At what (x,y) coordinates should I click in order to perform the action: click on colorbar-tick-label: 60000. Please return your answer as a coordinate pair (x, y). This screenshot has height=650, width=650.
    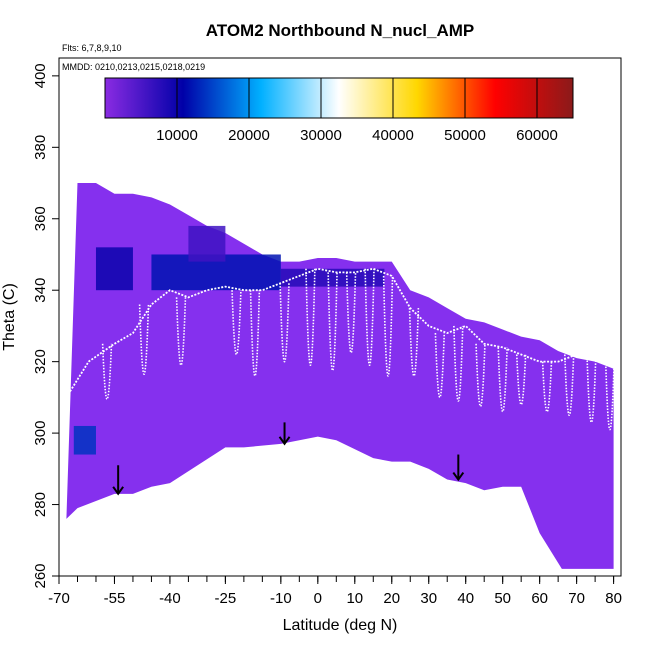
    Looking at the image, I should click on (537, 135).